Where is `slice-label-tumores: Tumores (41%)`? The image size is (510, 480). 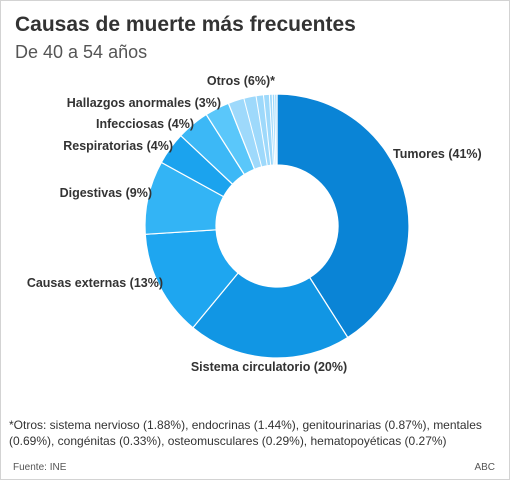
slice-label-tumores: Tumores (41%) is located at coordinates (437, 154).